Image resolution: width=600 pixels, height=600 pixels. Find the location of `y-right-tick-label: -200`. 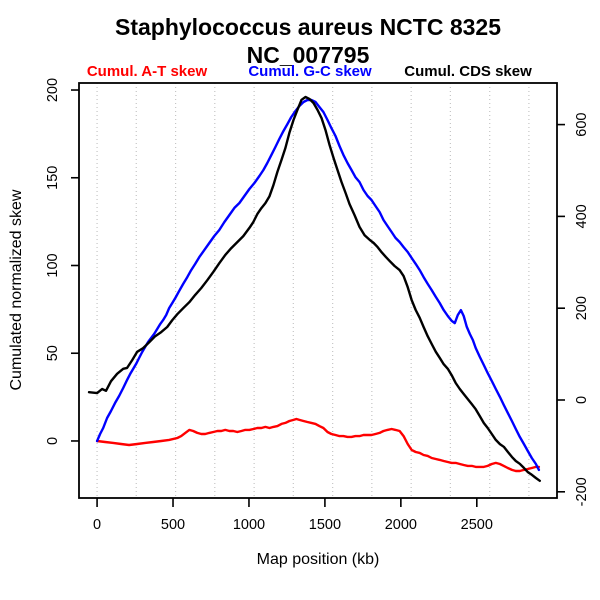

y-right-tick-label: -200 is located at coordinates (582, 491).